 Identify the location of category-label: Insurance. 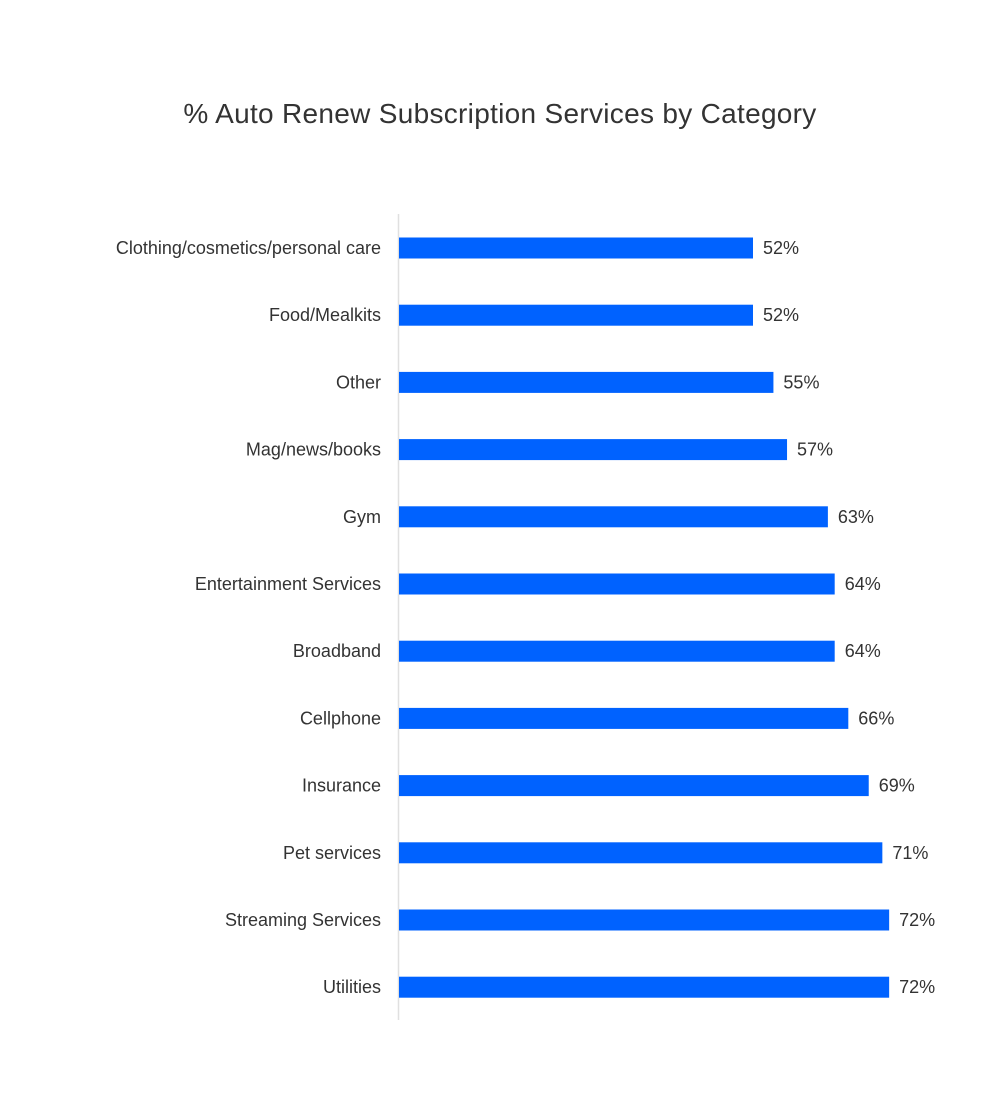
(341, 786).